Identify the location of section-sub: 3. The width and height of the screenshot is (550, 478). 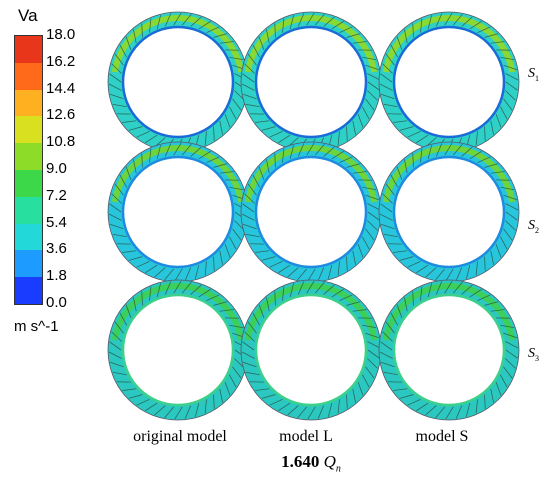
(537, 358).